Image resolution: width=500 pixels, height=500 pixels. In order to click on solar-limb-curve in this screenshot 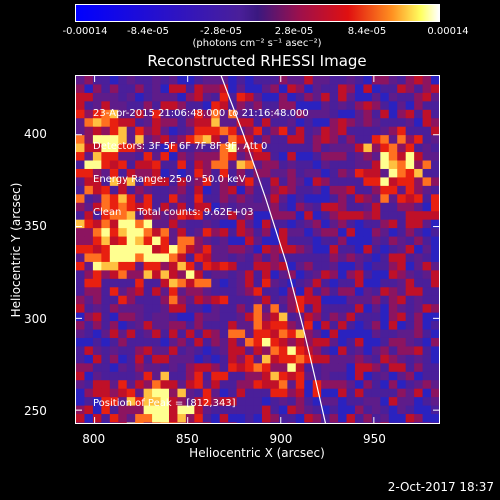, I will do `click(273, 249)`.